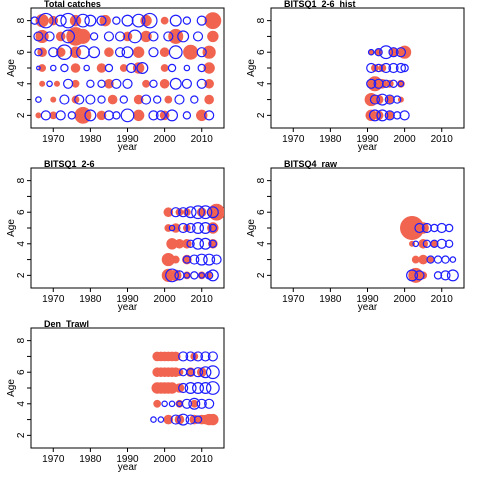 This screenshot has height=480, width=480. What do you see at coordinates (388, 83) in the screenshot?
I see `bubble-layer` at bounding box center [388, 83].